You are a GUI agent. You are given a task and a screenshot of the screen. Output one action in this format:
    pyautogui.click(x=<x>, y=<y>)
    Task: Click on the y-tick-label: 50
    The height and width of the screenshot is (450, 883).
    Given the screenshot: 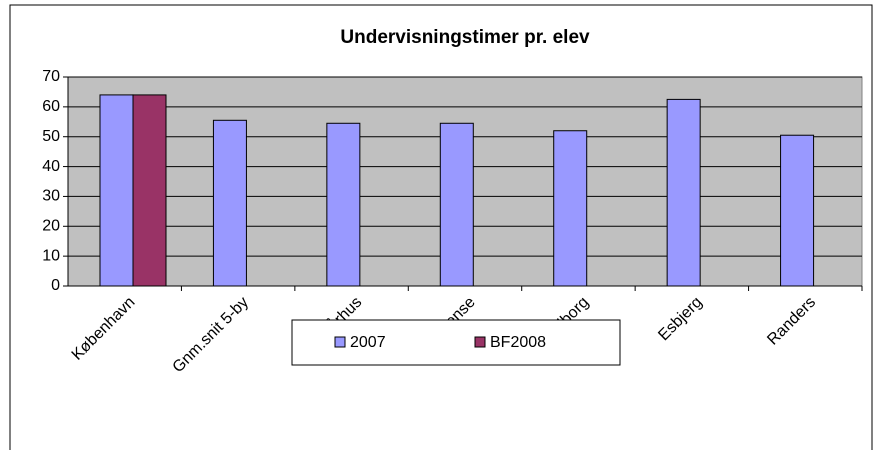 What is the action you would take?
    pyautogui.click(x=51, y=136)
    